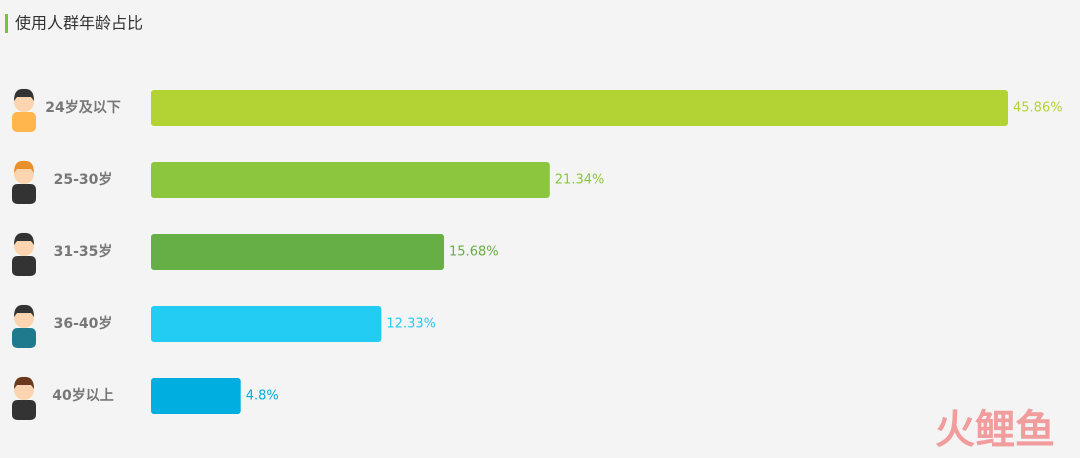 The image size is (1080, 458). I want to click on value-label: 12.33%, so click(411, 324).